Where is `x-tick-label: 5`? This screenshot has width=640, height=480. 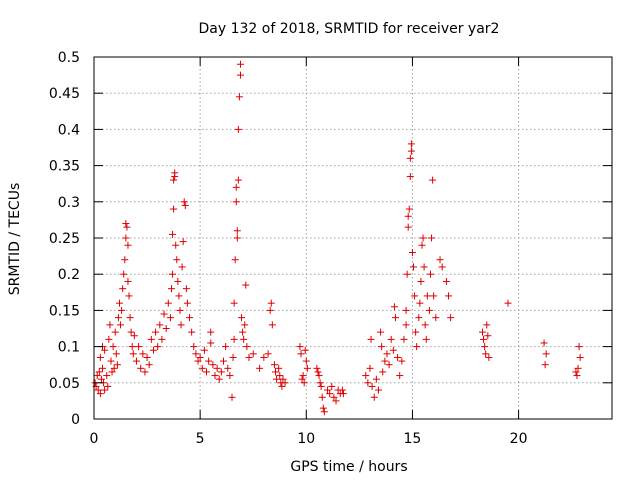 x-tick-label: 5 is located at coordinates (200, 439).